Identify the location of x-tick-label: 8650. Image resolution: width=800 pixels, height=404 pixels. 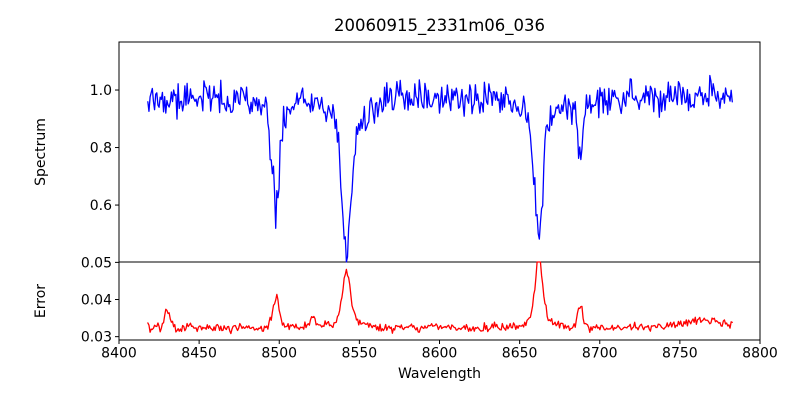
(520, 354).